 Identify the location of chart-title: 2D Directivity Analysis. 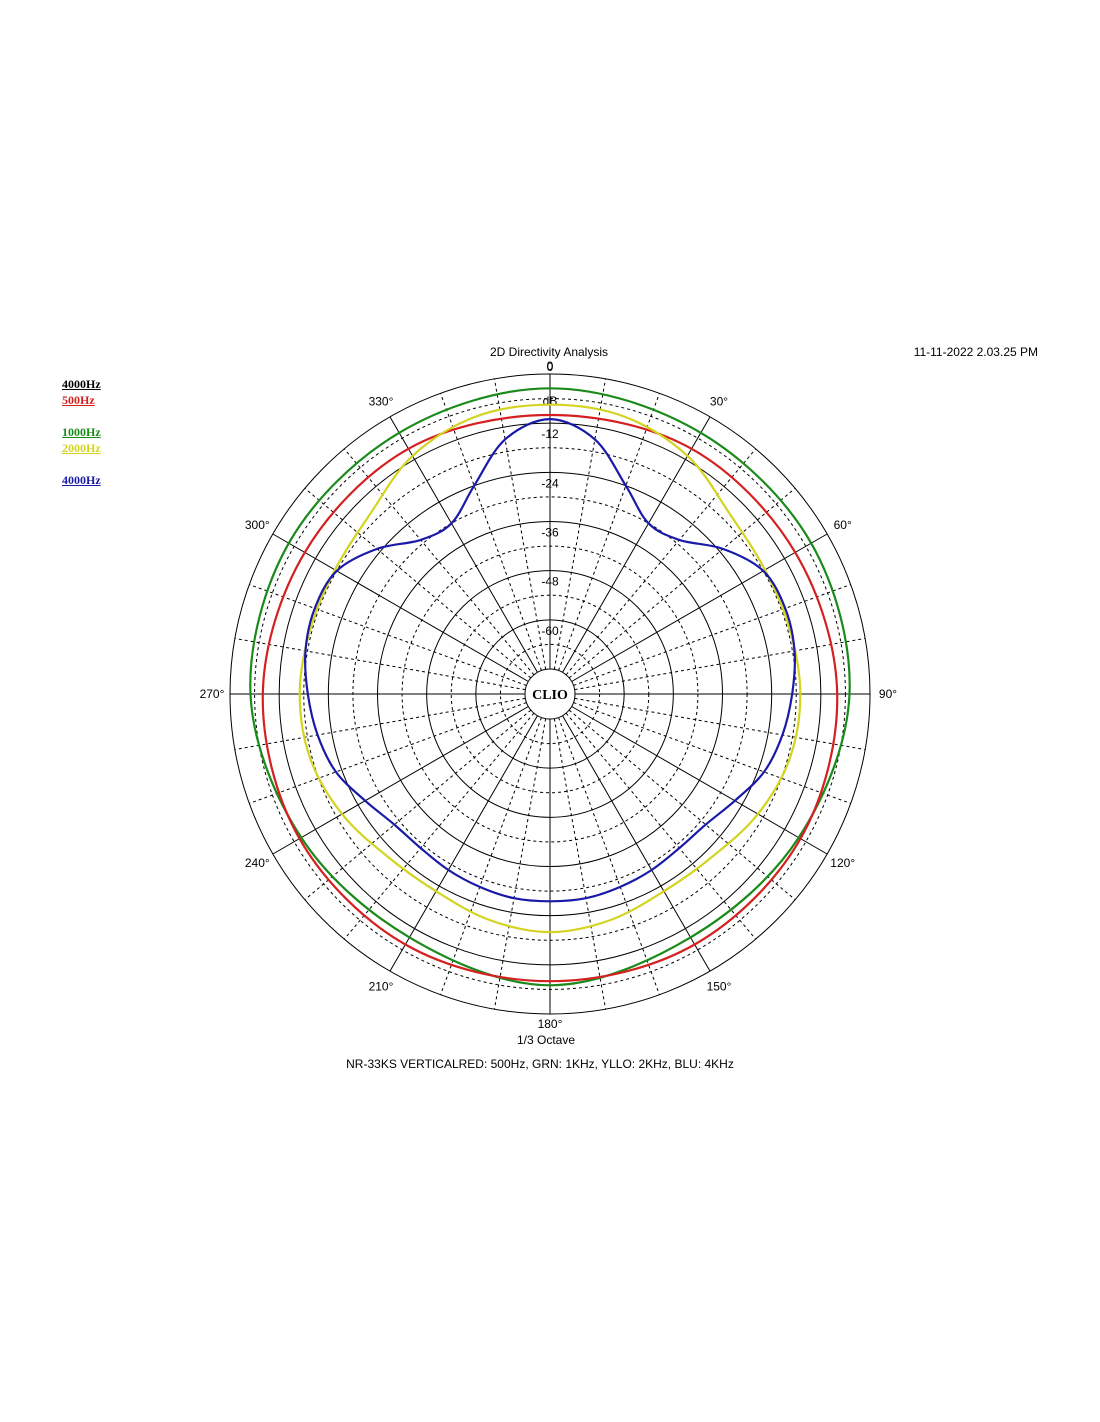
(549, 352).